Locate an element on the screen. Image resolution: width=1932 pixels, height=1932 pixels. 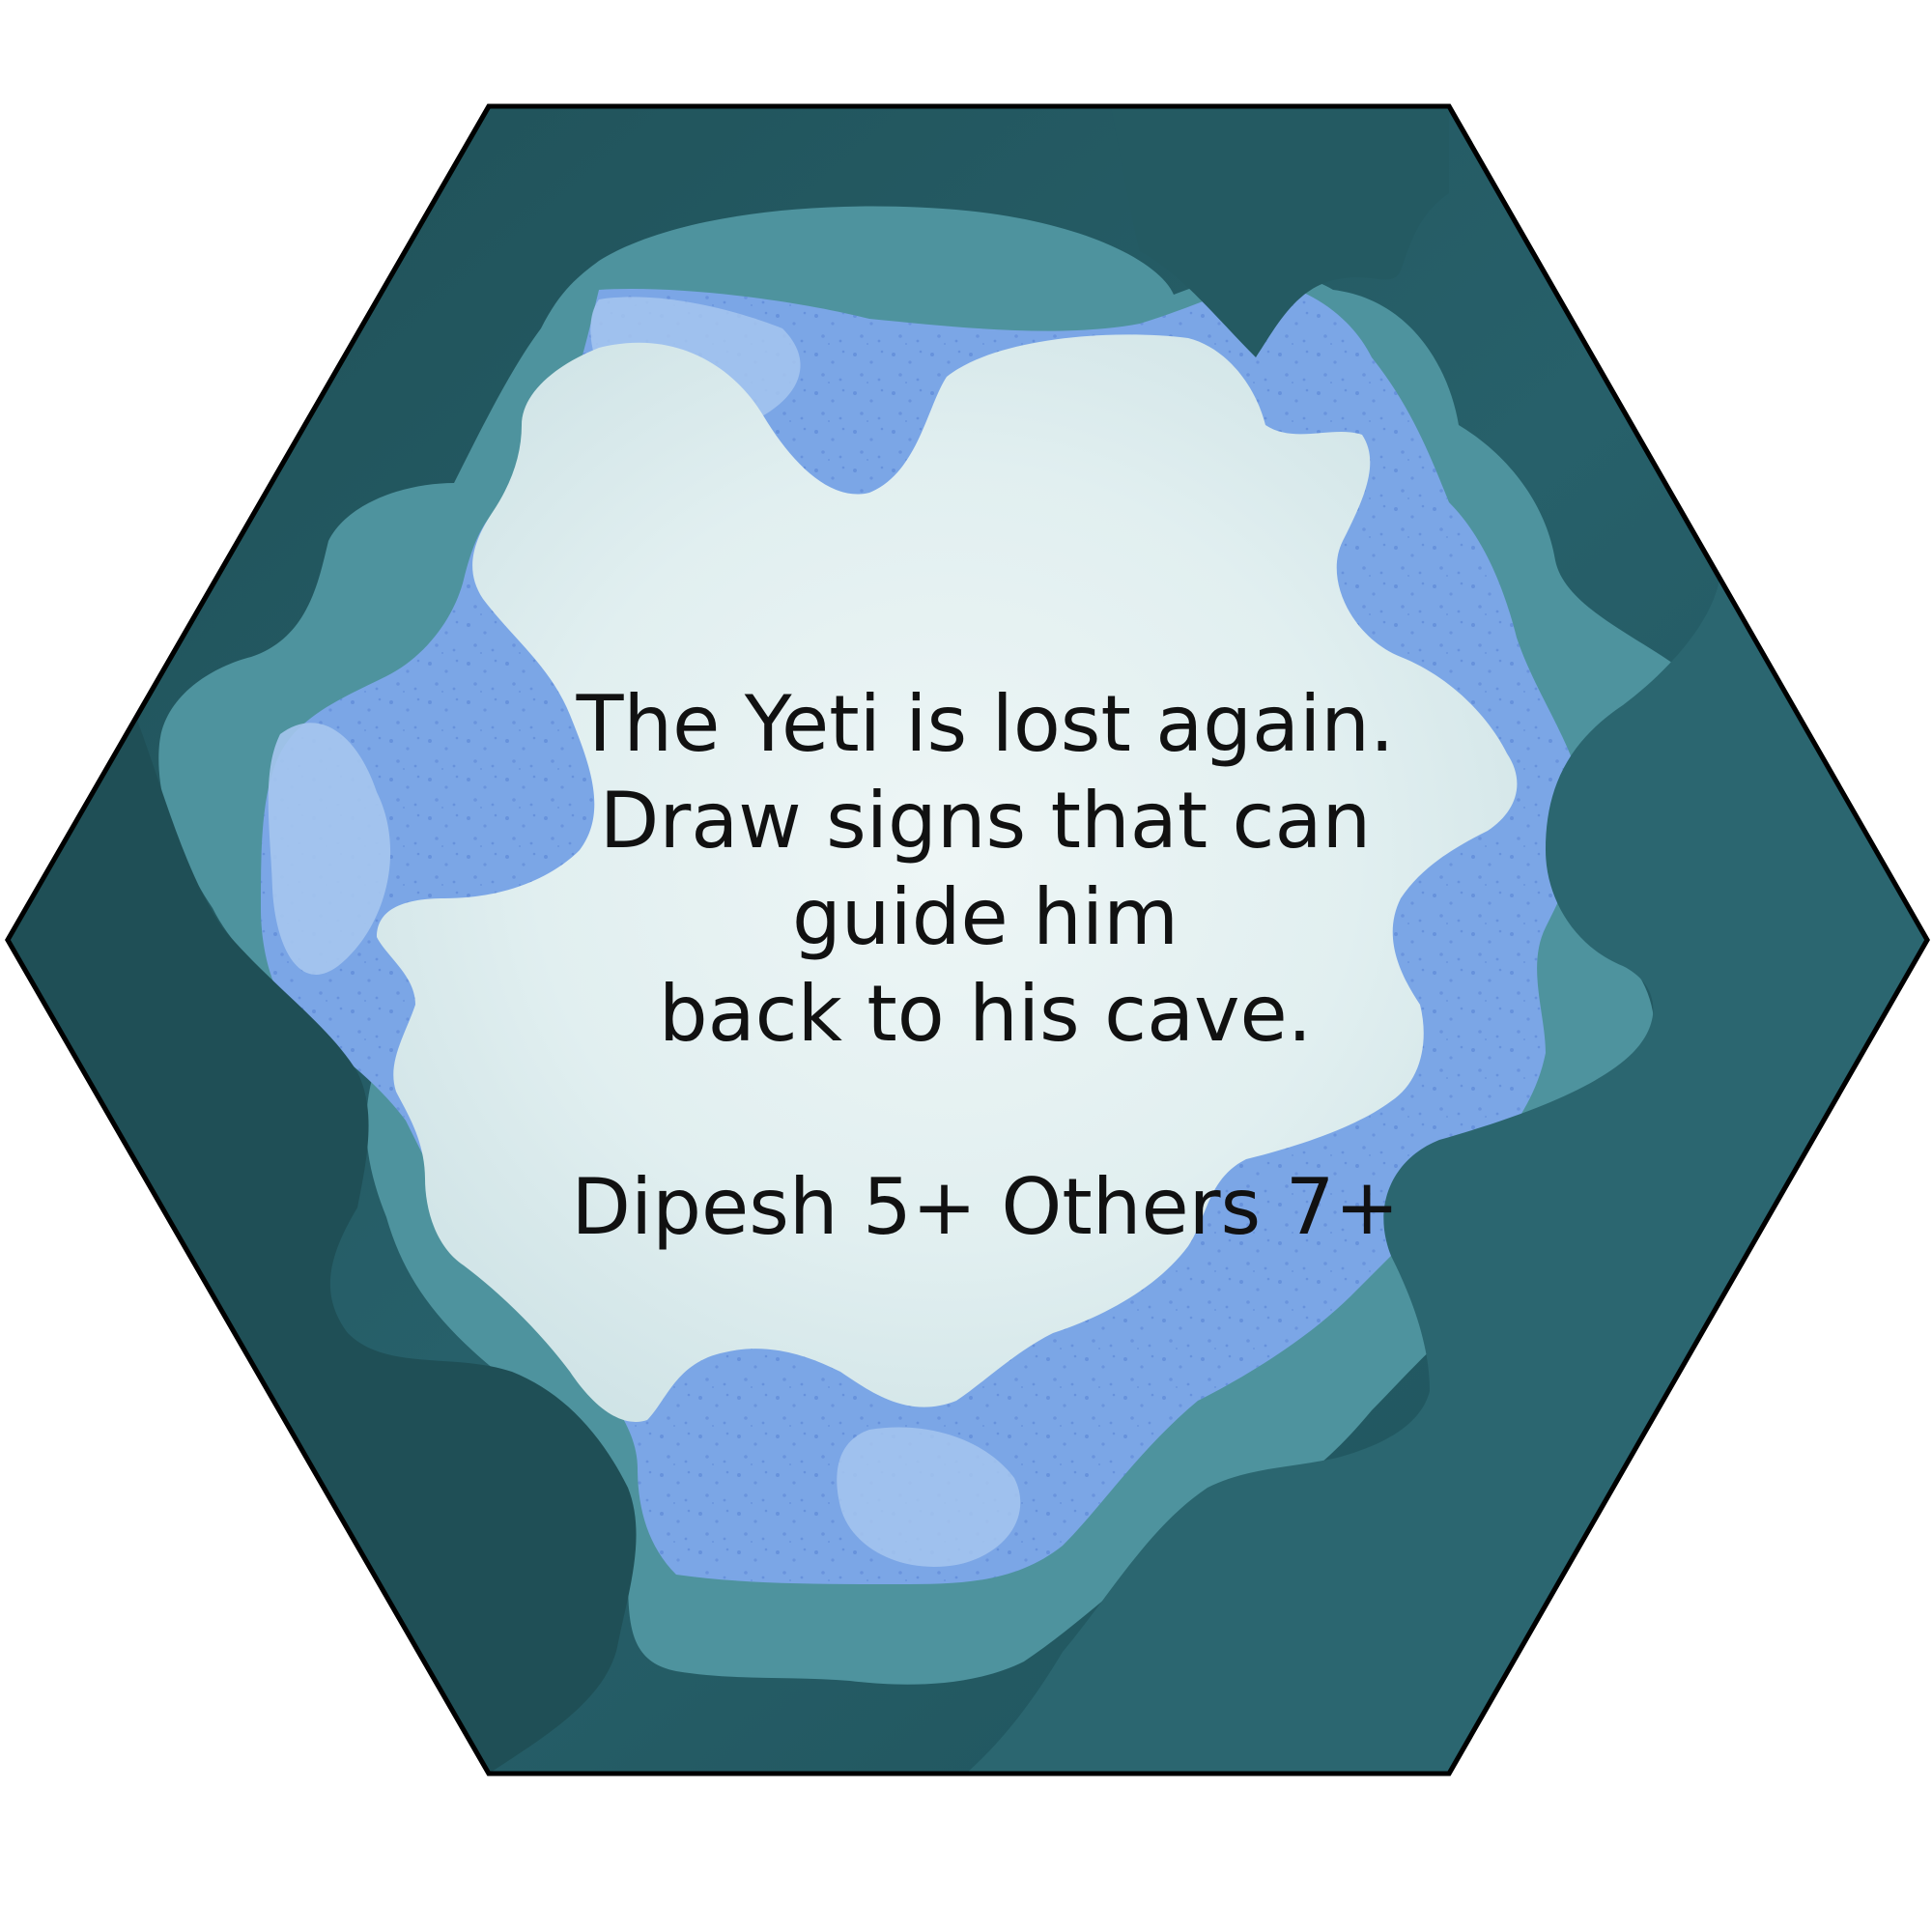
age-rating: Dipesh 5+ Others 7+ is located at coordinates (985, 1207).